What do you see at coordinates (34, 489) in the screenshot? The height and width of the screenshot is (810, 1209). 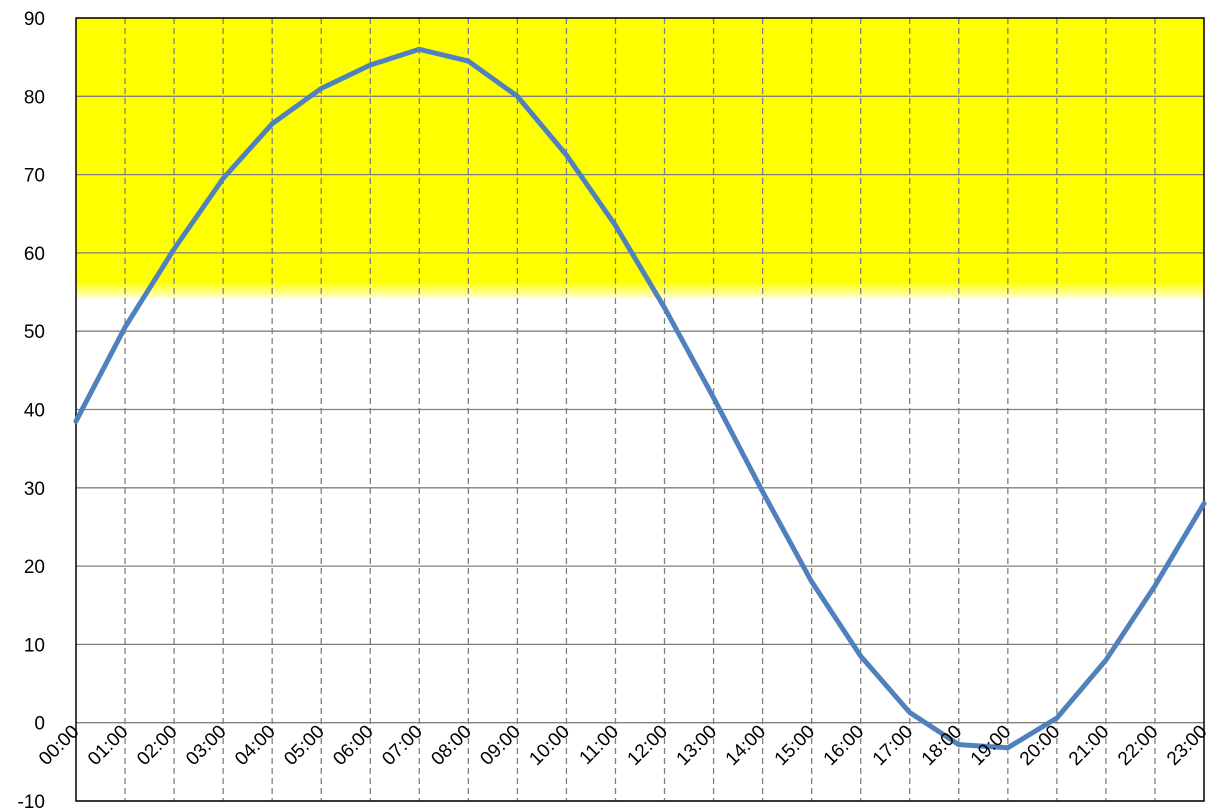 I see `y-tick-label: 30` at bounding box center [34, 489].